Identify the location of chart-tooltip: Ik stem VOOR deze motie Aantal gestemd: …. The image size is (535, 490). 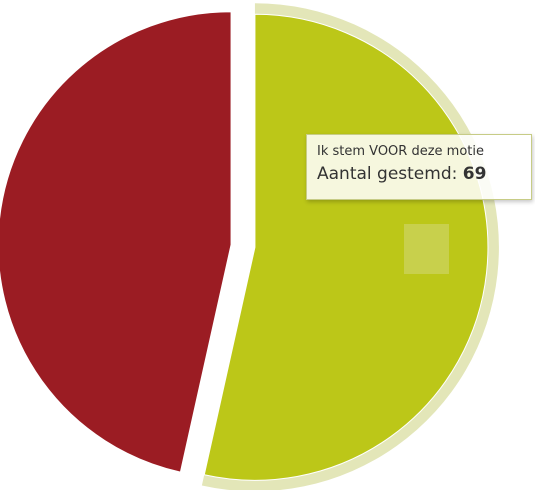
(419, 167).